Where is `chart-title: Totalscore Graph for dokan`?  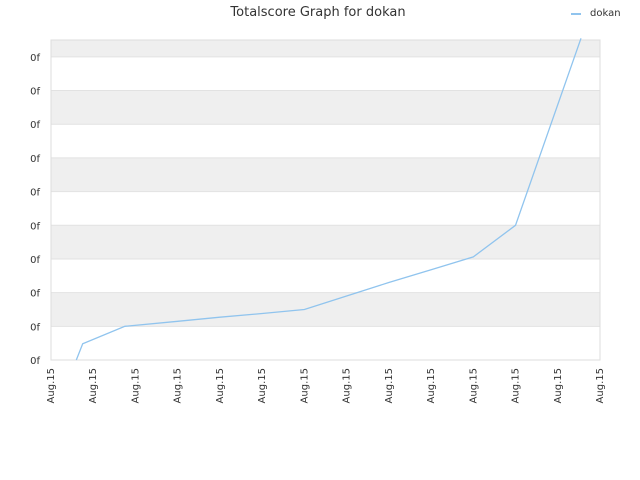 chart-title: Totalscore Graph for dokan is located at coordinates (317, 12).